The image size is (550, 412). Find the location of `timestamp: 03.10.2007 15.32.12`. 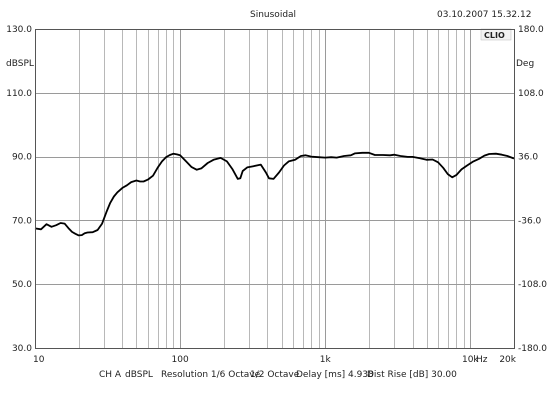

timestamp: 03.10.2007 15.32.12 is located at coordinates (484, 15).